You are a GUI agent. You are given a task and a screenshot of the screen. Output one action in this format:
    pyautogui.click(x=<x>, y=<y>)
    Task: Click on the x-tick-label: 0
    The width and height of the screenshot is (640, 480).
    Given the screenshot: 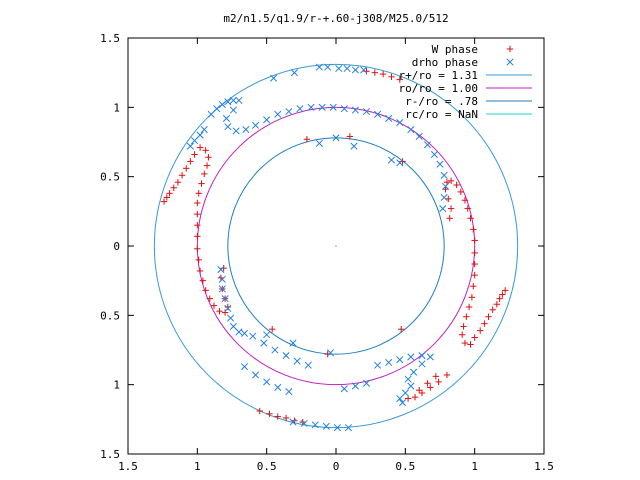 What is the action you would take?
    pyautogui.click(x=336, y=466)
    